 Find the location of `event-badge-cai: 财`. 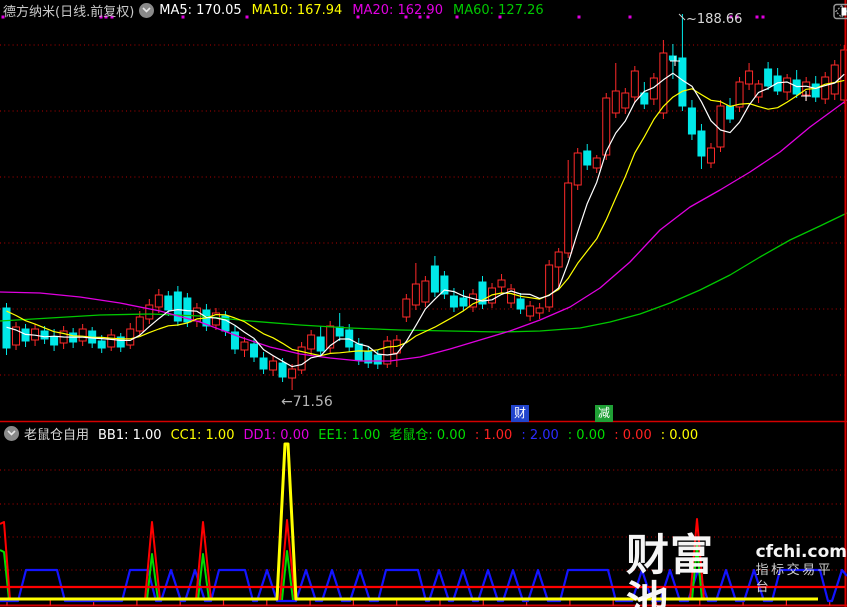

event-badge-cai: 财 is located at coordinates (520, 413).